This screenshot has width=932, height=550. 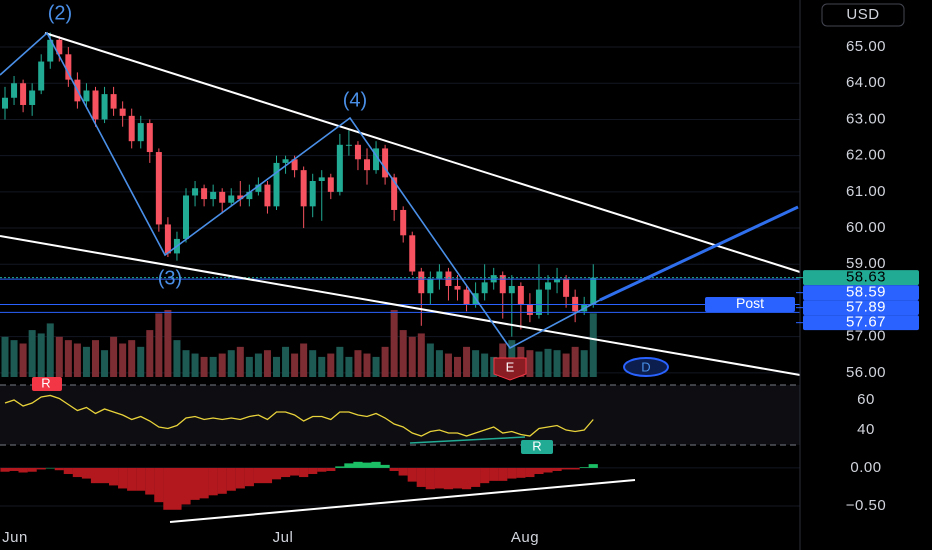 I want to click on rsi-band, so click(x=400, y=415).